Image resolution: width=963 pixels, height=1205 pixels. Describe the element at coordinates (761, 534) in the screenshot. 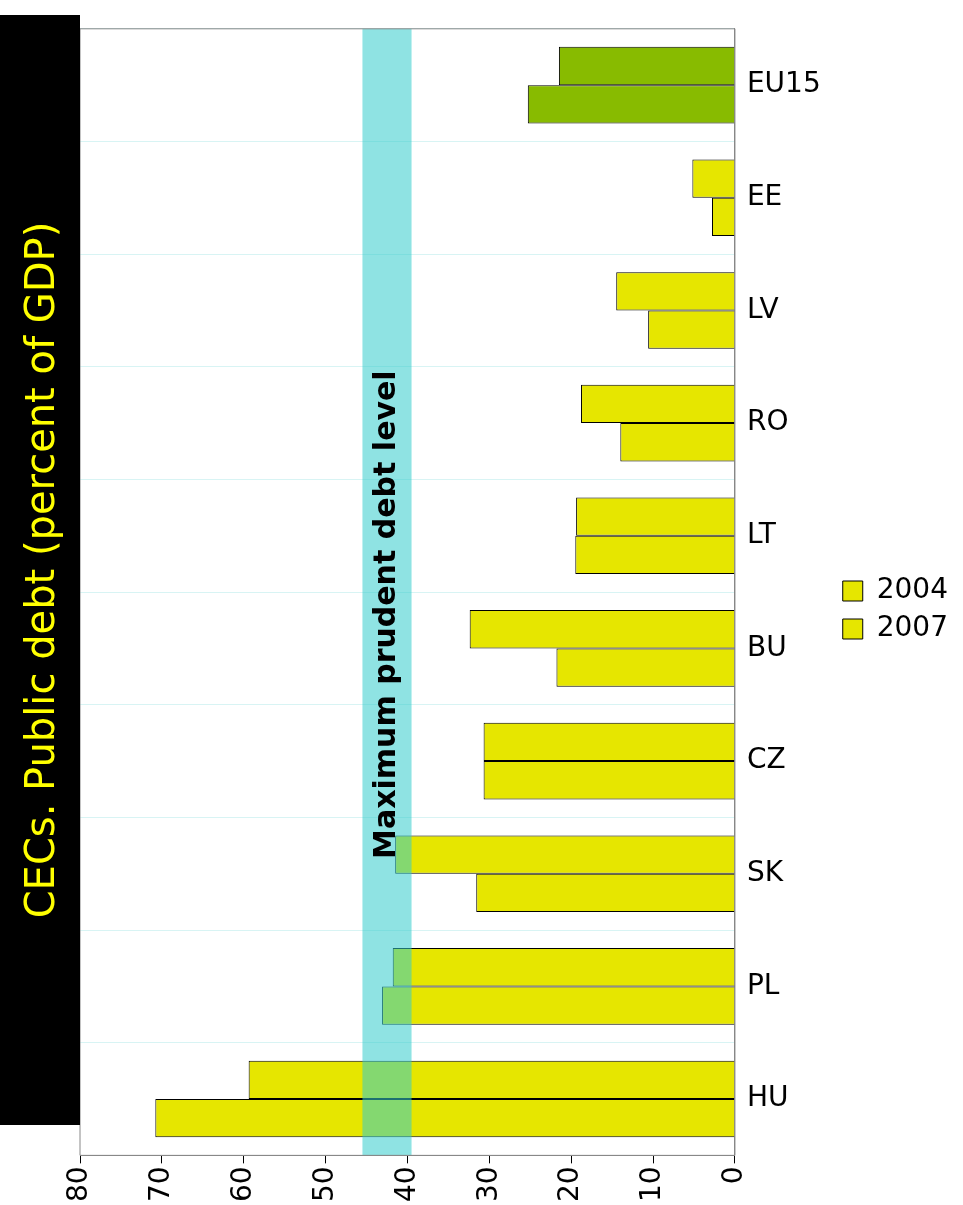

I see `y-tick-label: LT` at that location.